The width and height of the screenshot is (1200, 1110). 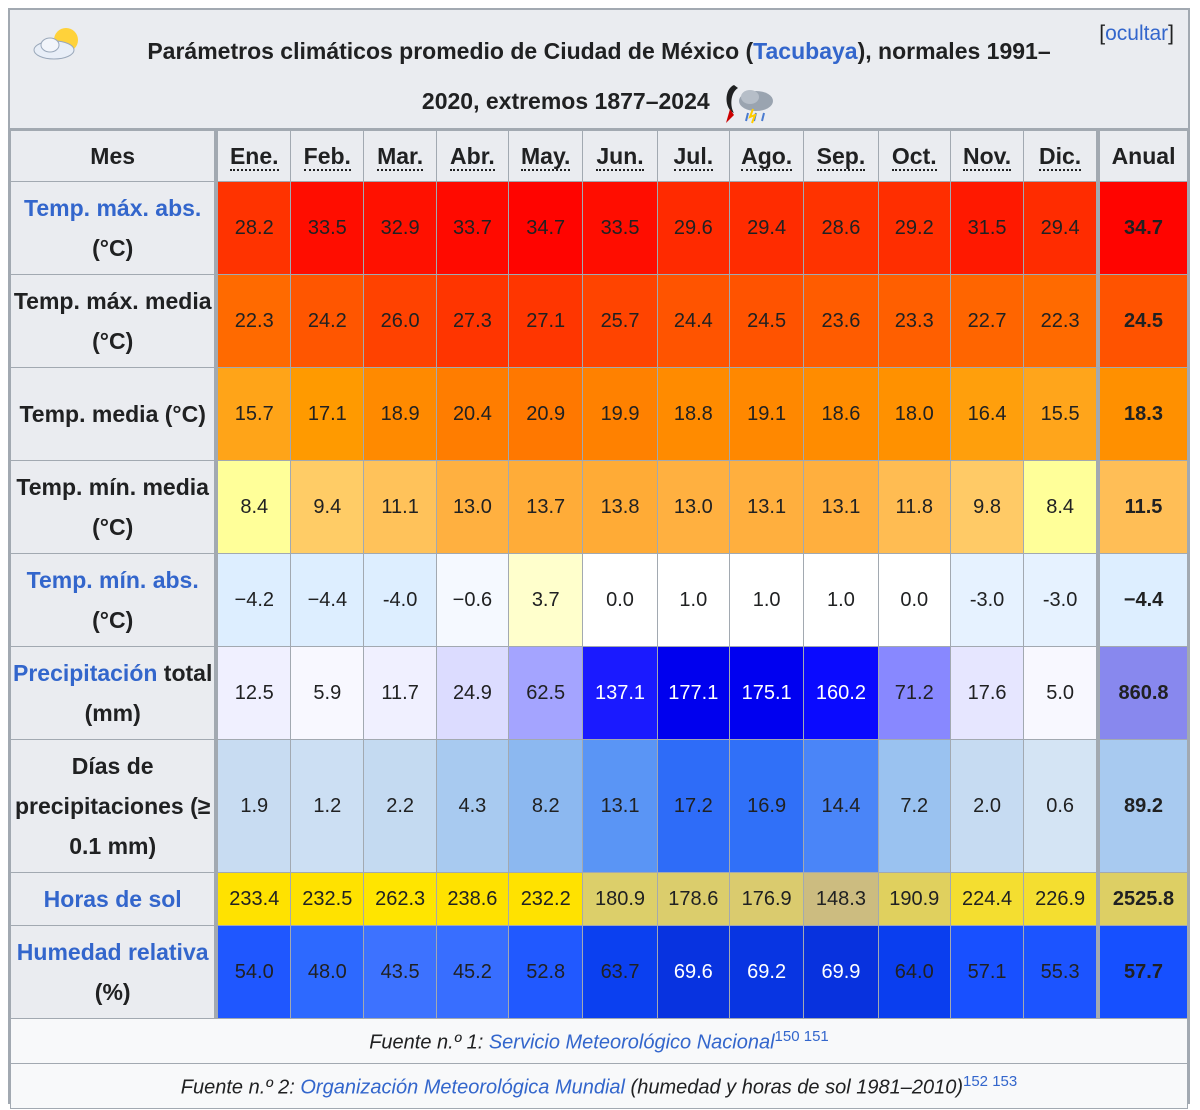 What do you see at coordinates (914, 972) in the screenshot?
I see `value-cell: 64.0` at bounding box center [914, 972].